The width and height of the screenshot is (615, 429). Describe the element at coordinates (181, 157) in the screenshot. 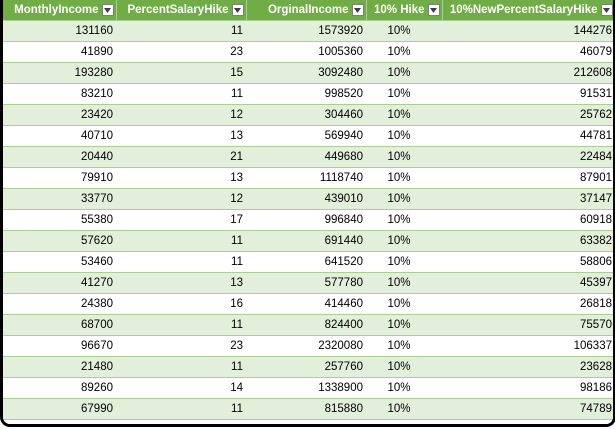

I see `cell-percent-salary-hike: 21` at that location.